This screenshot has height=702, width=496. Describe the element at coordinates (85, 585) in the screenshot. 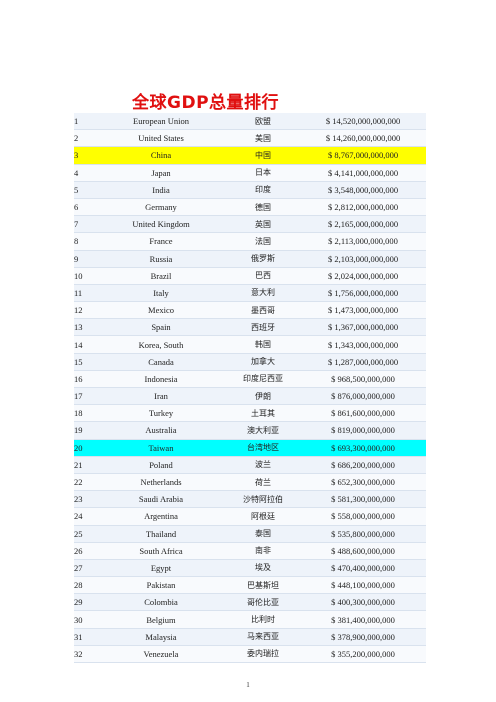

I see `rank-cell: 28` at that location.